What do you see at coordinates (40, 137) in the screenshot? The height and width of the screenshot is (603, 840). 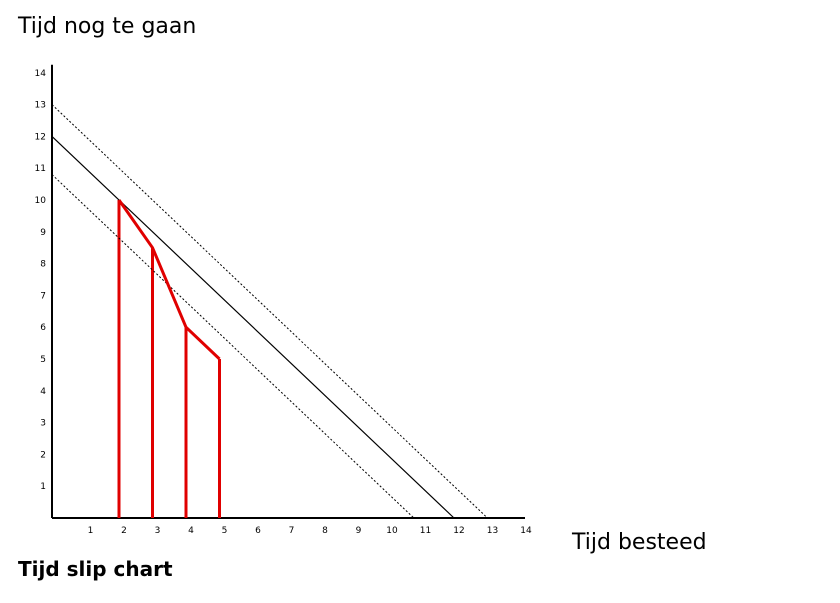 I see `y-tick-label: 12` at bounding box center [40, 137].